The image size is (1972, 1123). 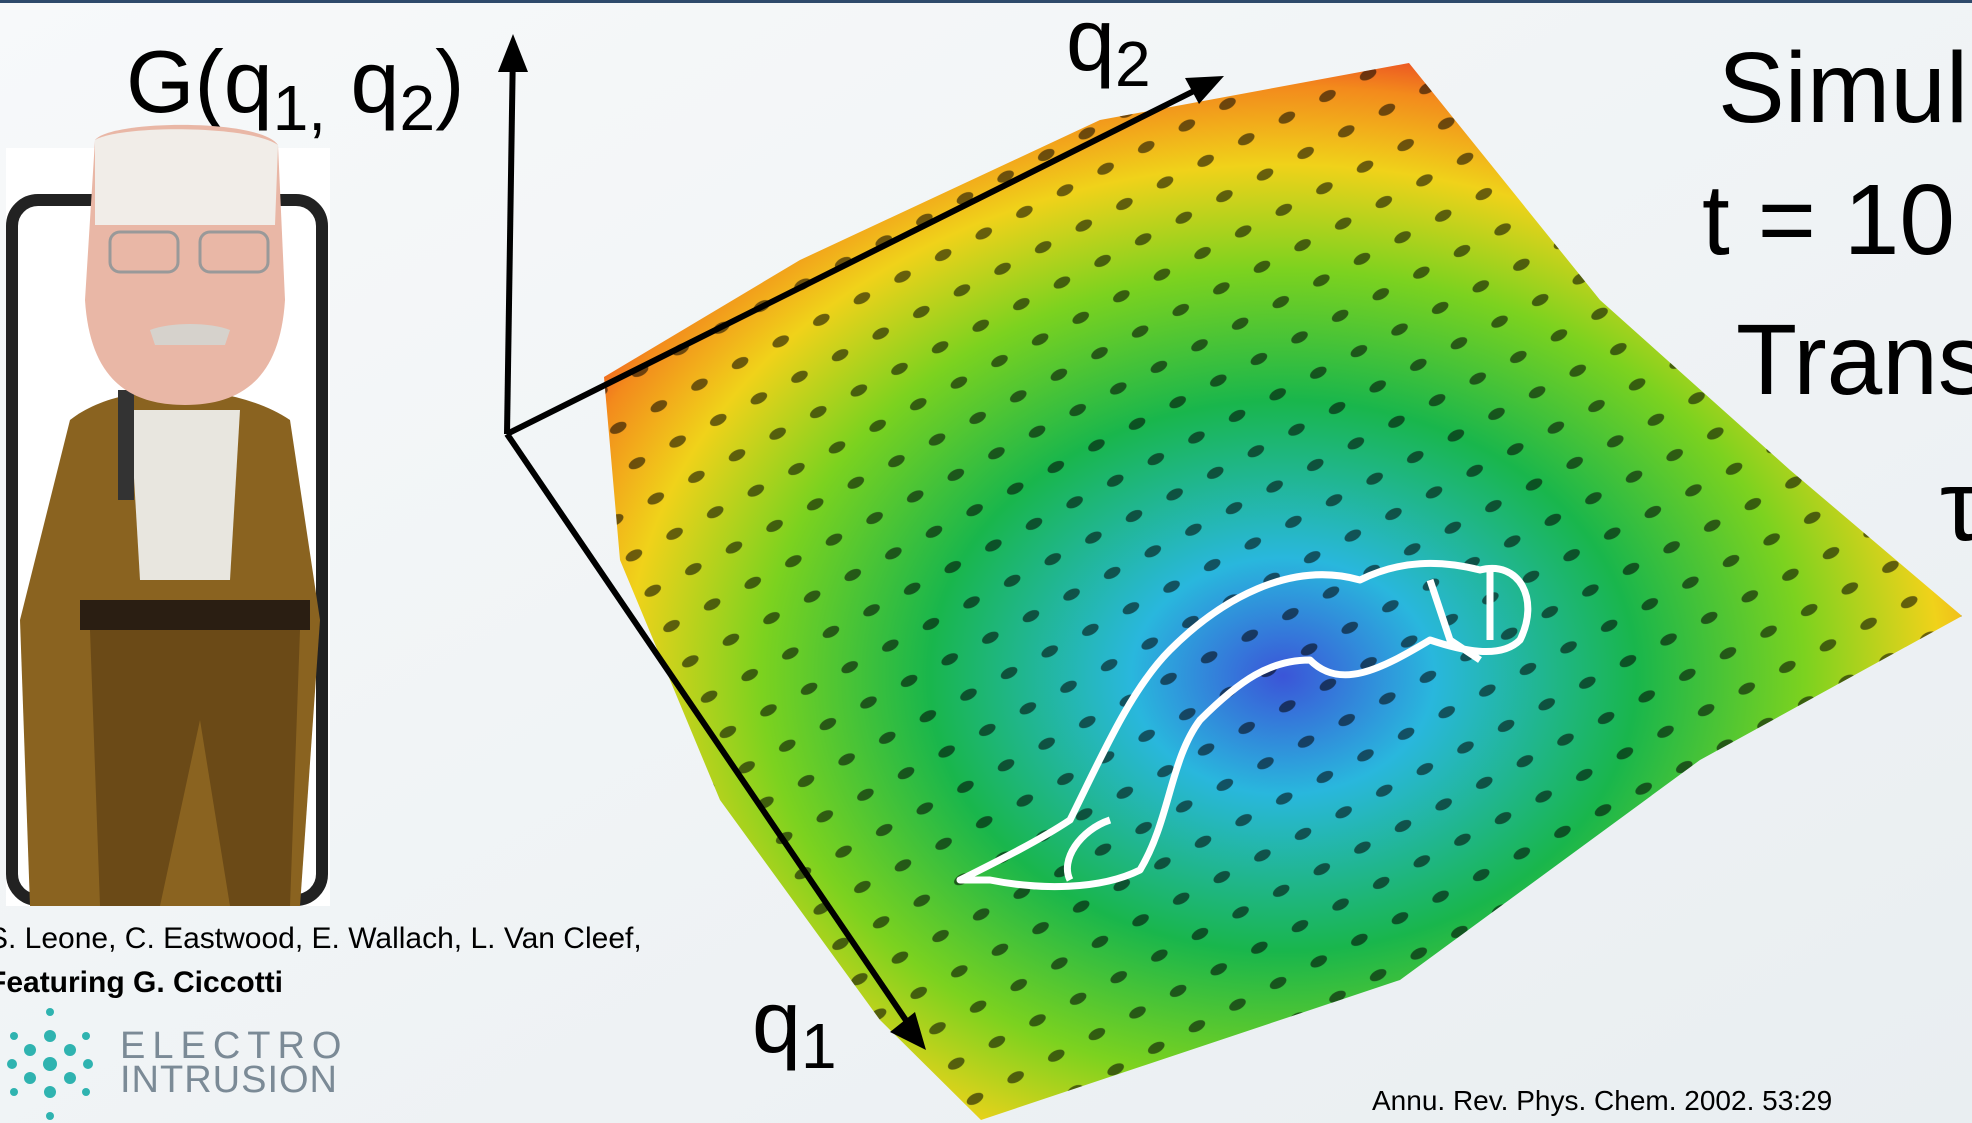 What do you see at coordinates (712, 736) in the screenshot?
I see `axis-q1` at bounding box center [712, 736].